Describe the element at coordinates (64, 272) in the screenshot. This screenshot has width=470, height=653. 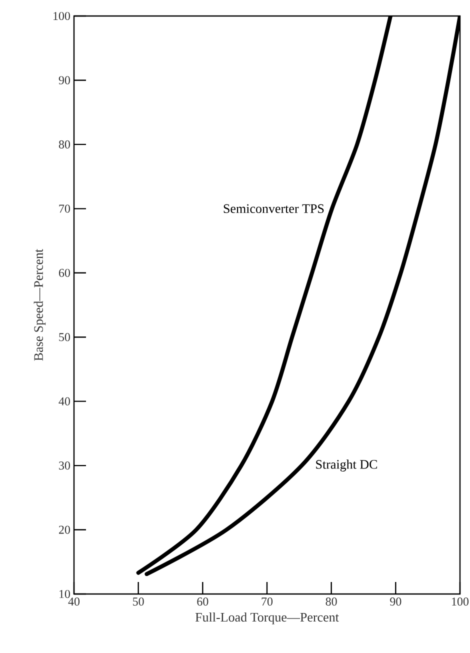
I see `y-tick-label: 60` at that location.